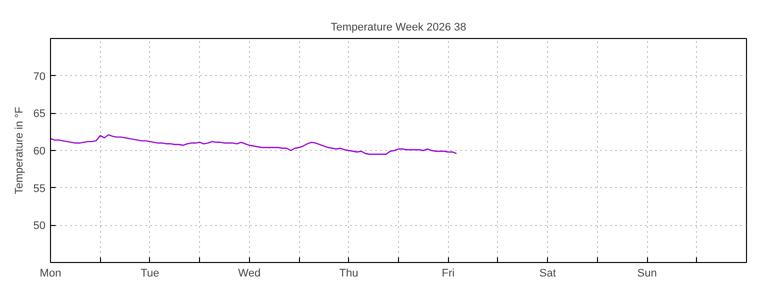 The width and height of the screenshot is (768, 288). Describe the element at coordinates (547, 274) in the screenshot. I see `x-tick-label: Sat` at that location.